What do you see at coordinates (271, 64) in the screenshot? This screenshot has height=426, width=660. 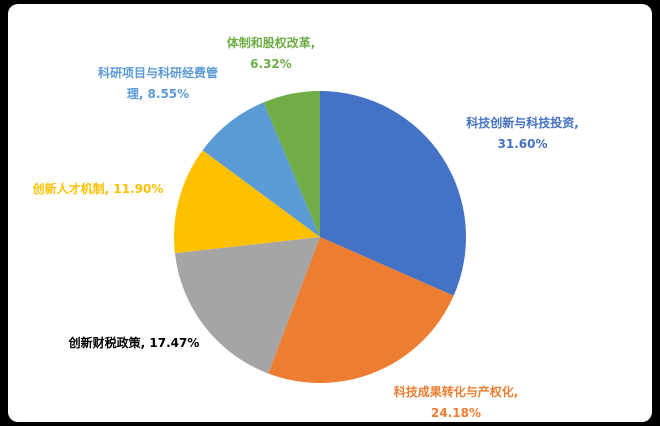 I see `slice-label-line: 6.32%` at bounding box center [271, 64].